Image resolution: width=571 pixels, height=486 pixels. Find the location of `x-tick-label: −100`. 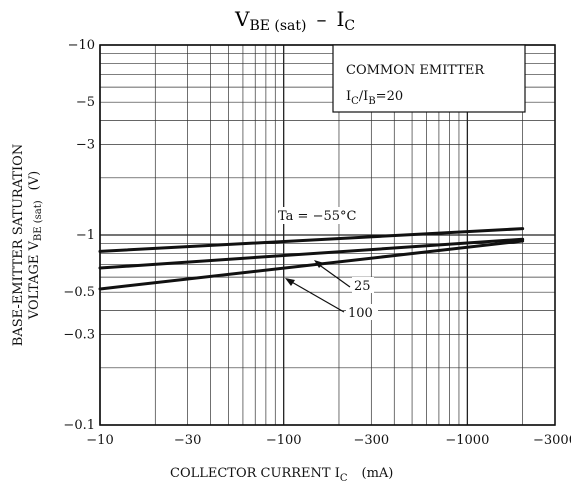

x-tick-label: −100 is located at coordinates (284, 440).